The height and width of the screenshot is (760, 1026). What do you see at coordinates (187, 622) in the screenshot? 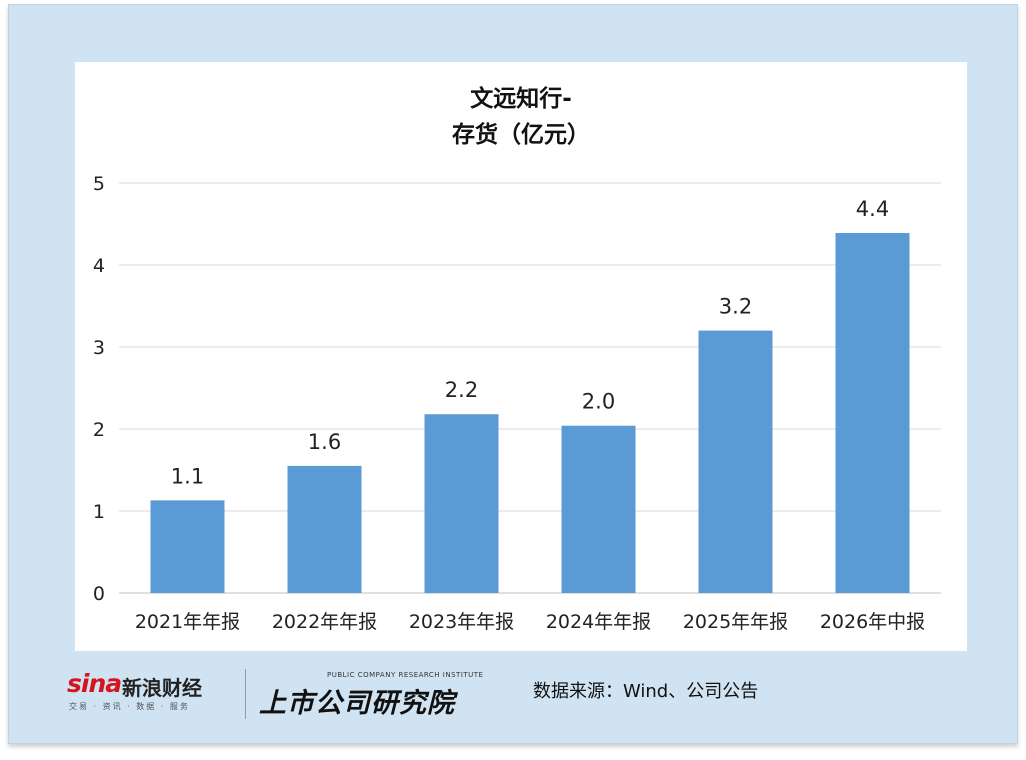
I see `x-tick-label: 2021年年报` at bounding box center [187, 622].